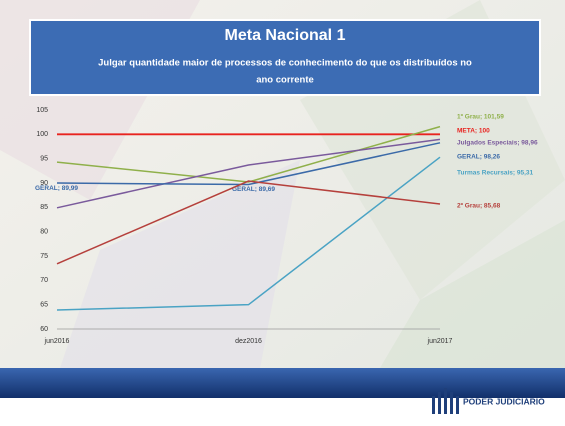  I want to click on series: Julgados Especiais; 98,96, so click(297, 173).